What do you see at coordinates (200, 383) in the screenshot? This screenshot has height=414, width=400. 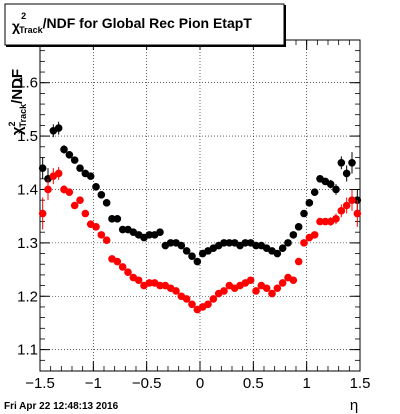 I see `x-tick-label: 0` at bounding box center [200, 383].